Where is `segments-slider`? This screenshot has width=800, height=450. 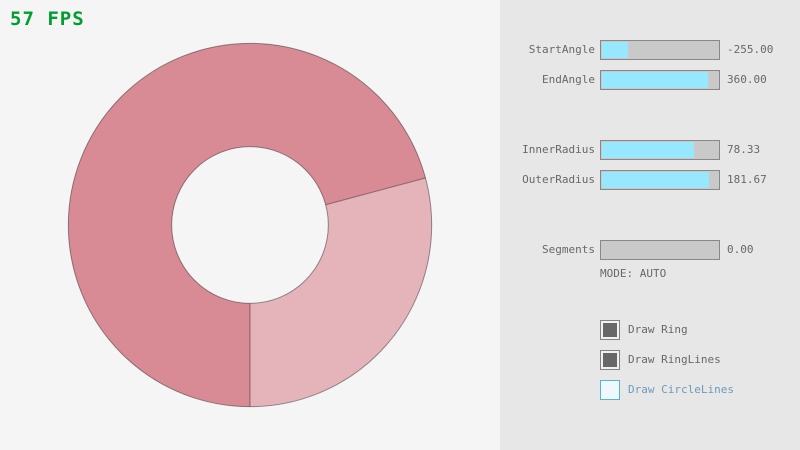
segments-slider is located at coordinates (660, 250).